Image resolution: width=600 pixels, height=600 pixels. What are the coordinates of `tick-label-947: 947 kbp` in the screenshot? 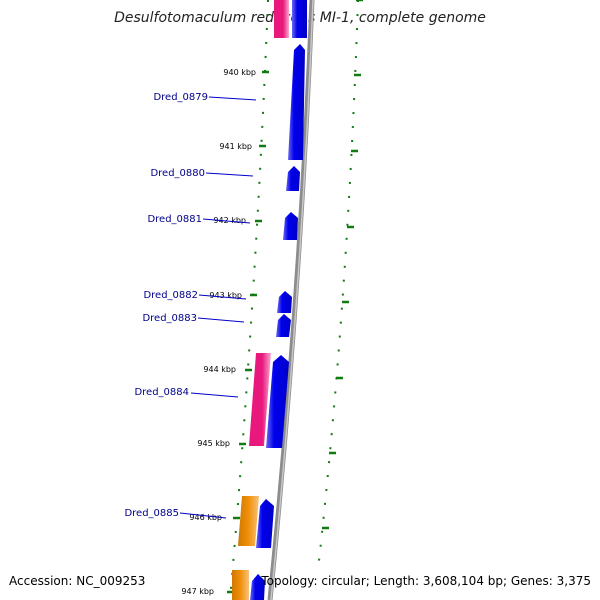 It's located at (197, 591).